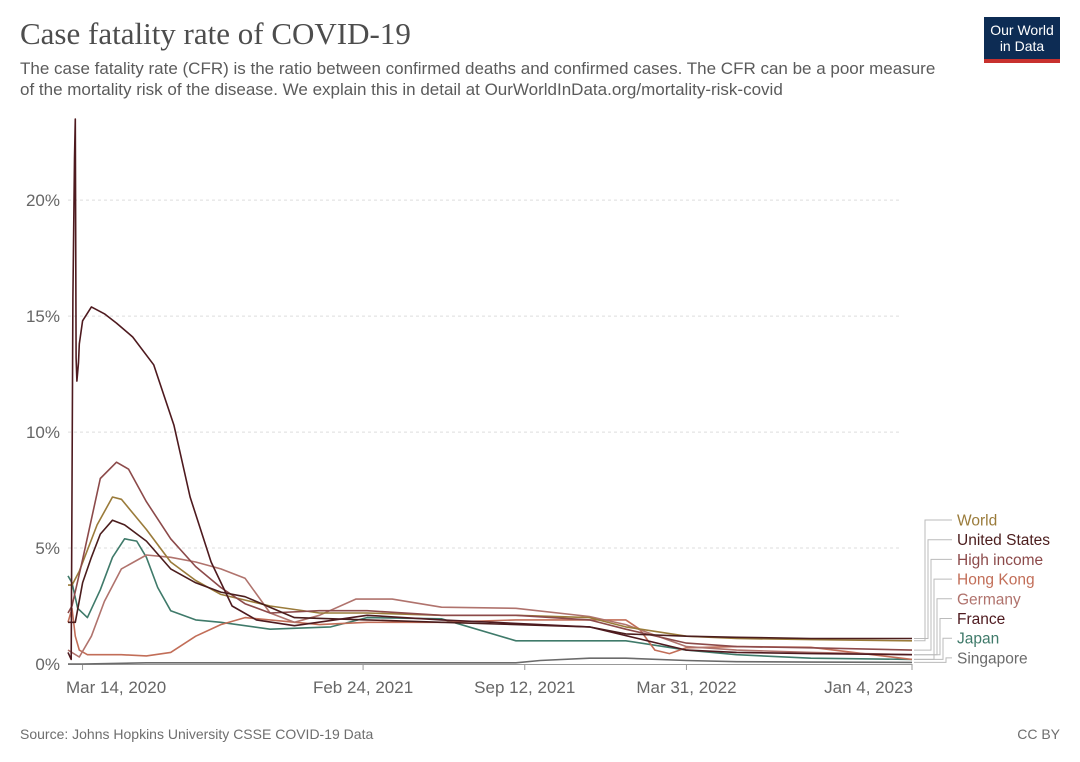 The height and width of the screenshot is (762, 1080). What do you see at coordinates (363, 687) in the screenshot?
I see `x-tick-label: Feb 24, 2021` at bounding box center [363, 687].